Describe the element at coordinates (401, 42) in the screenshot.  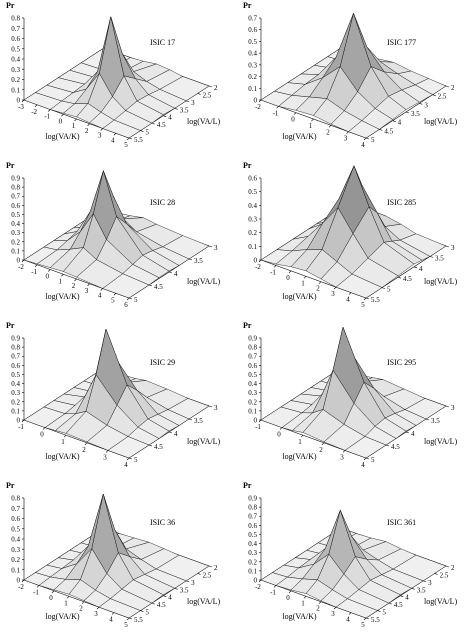
I see `chart-title: ISIC 177` at that location.